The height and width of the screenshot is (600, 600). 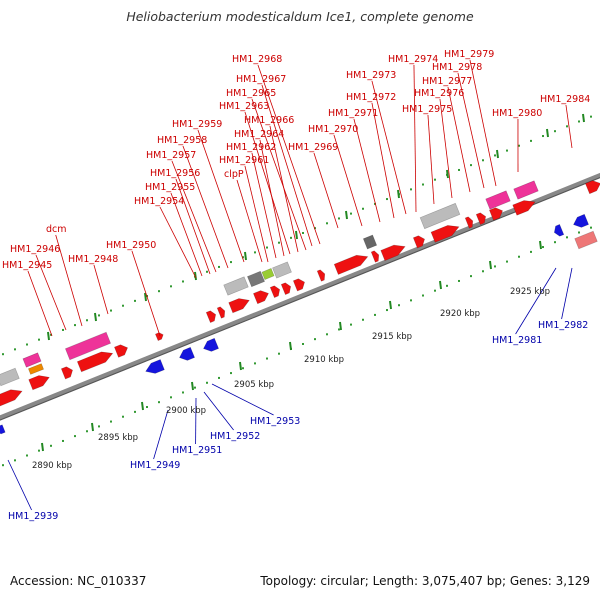 What do you see at coordinates (234, 174) in the screenshot?
I see `forward-gene-label: clpP` at bounding box center [234, 174].